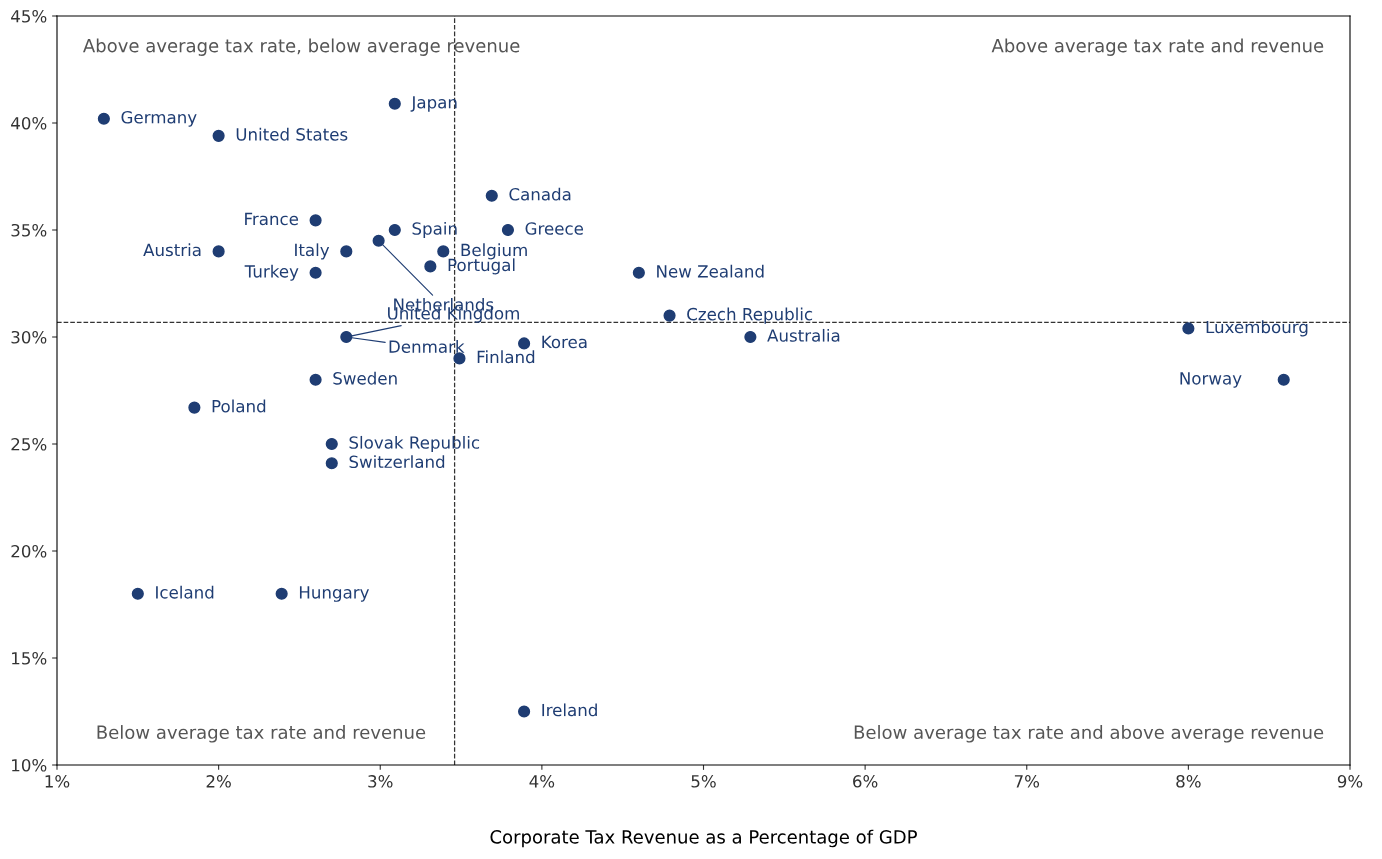  Describe the element at coordinates (1257, 328) in the screenshot. I see `annotation: Luxembourg` at that location.